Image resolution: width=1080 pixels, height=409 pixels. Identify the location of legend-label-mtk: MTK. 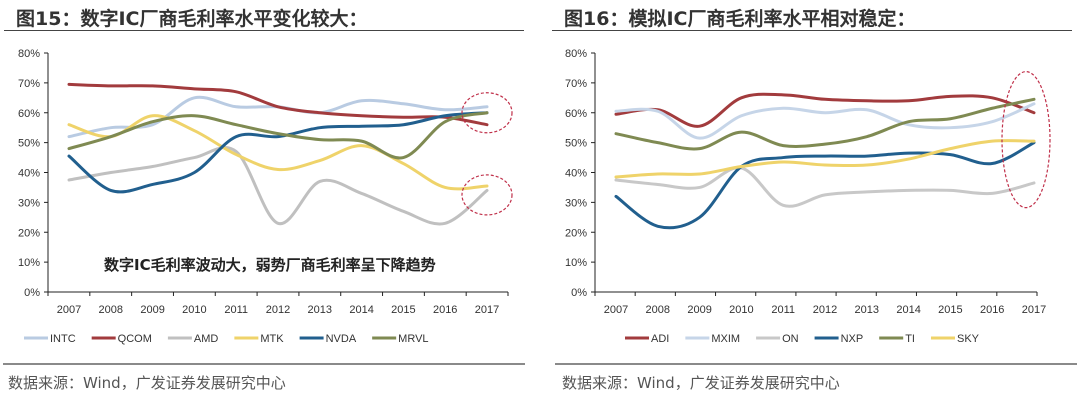
(272, 339).